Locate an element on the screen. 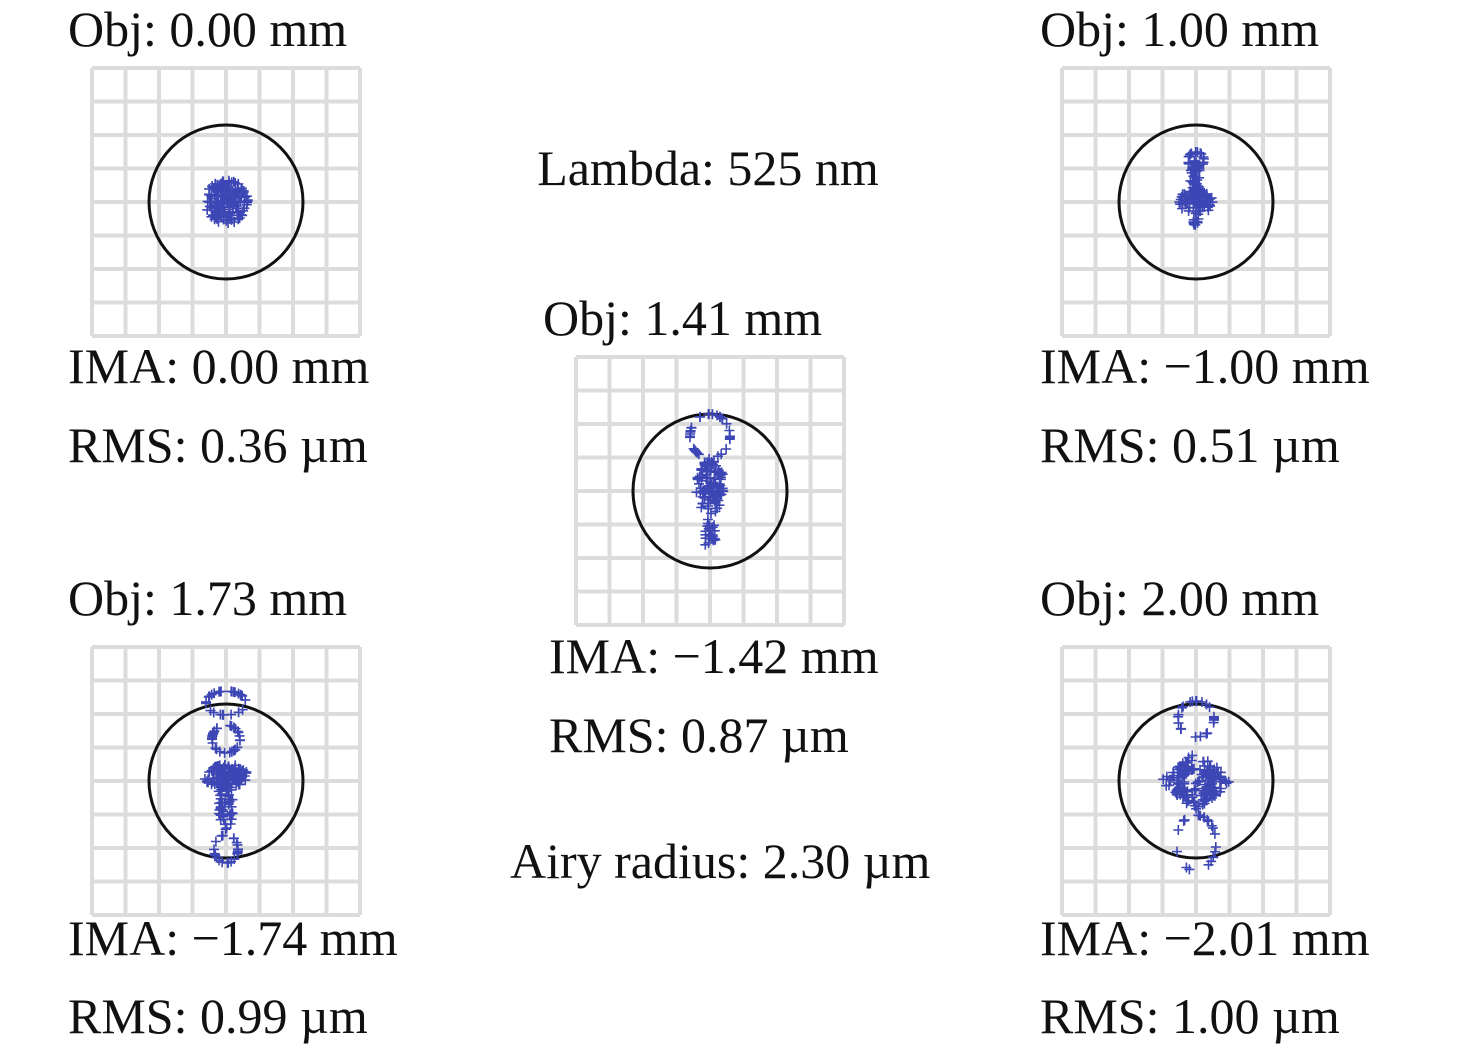  rms-radius-label: RMS: 0.36 µm is located at coordinates (218, 445).